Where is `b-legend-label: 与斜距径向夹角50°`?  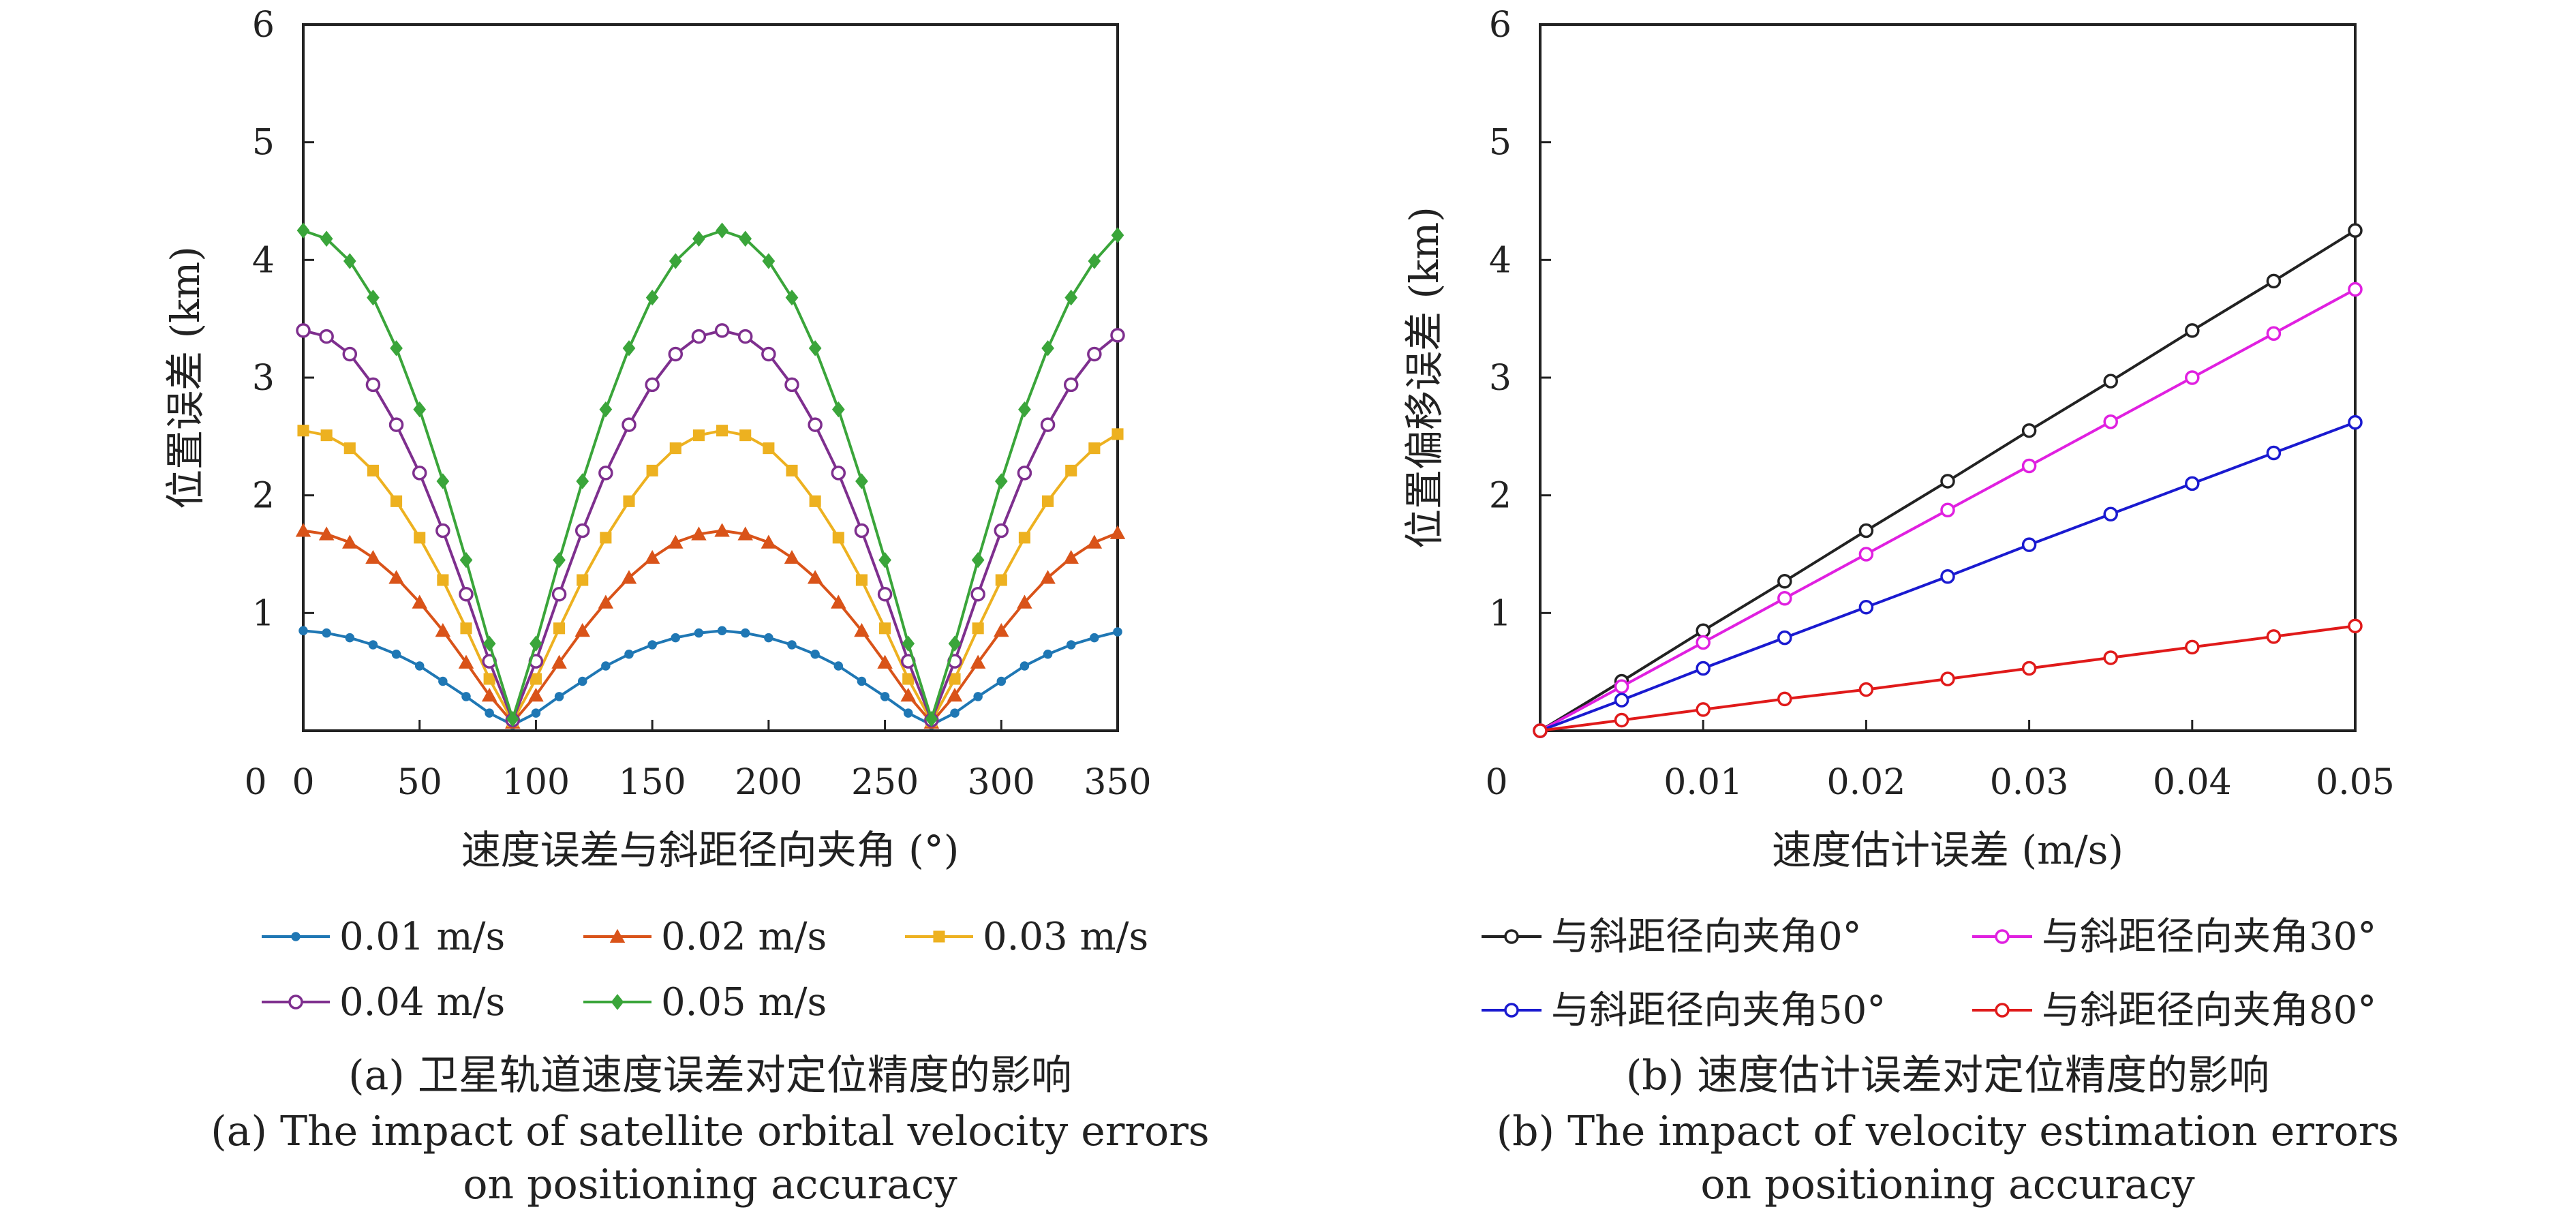
b-legend-label: 与斜距径向夹角50° is located at coordinates (1719, 1010).